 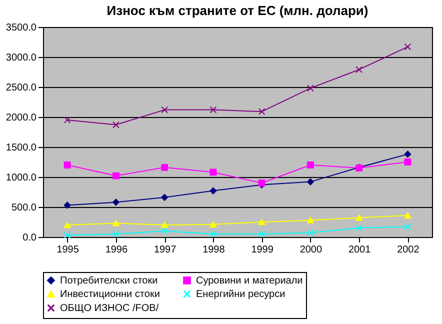 What do you see at coordinates (29, 238) in the screenshot?
I see `y-tick-label: 0.0` at bounding box center [29, 238].